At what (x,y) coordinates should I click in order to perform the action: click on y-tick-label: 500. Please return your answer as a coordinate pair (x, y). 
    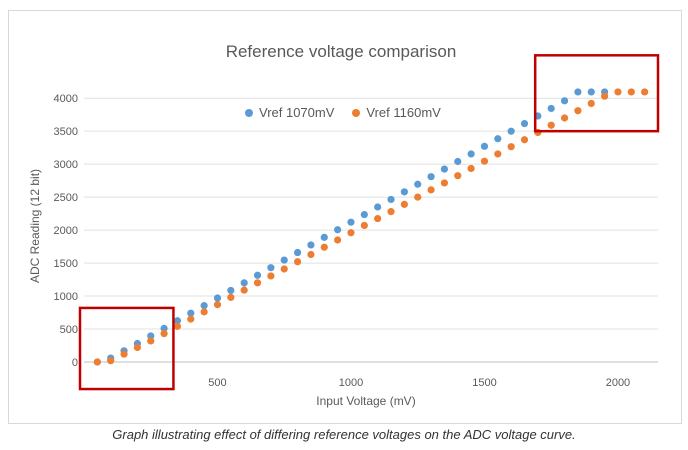
    Looking at the image, I should click on (69, 330).